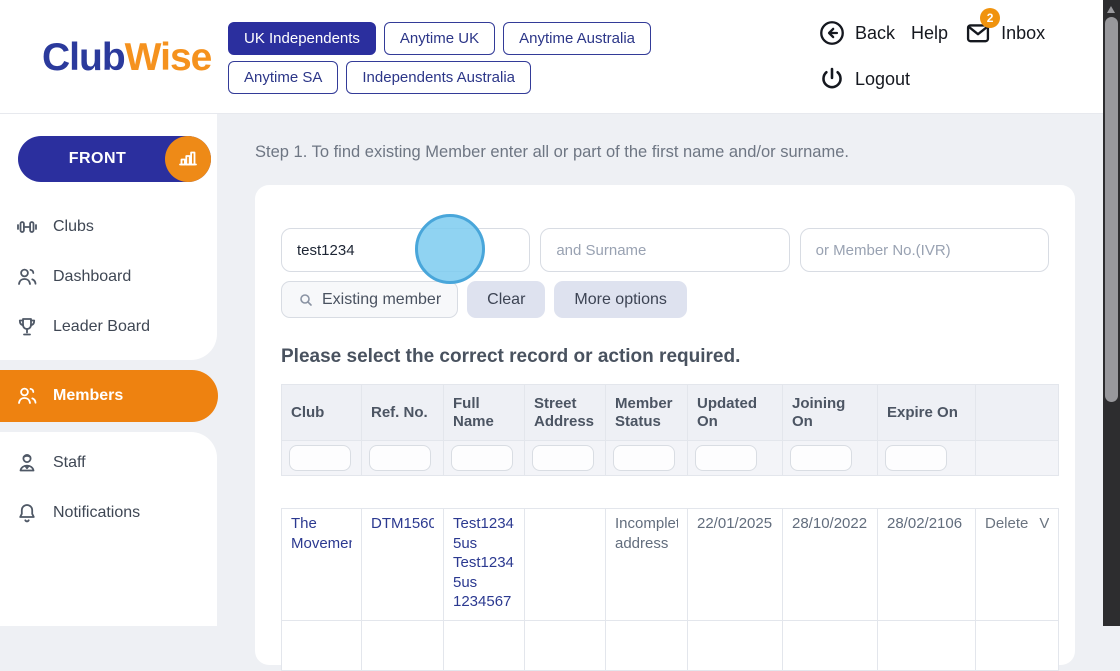 This screenshot has width=1120, height=671. Describe the element at coordinates (646, 564) in the screenshot. I see `row-member-status-cell: Incomplete address` at that location.